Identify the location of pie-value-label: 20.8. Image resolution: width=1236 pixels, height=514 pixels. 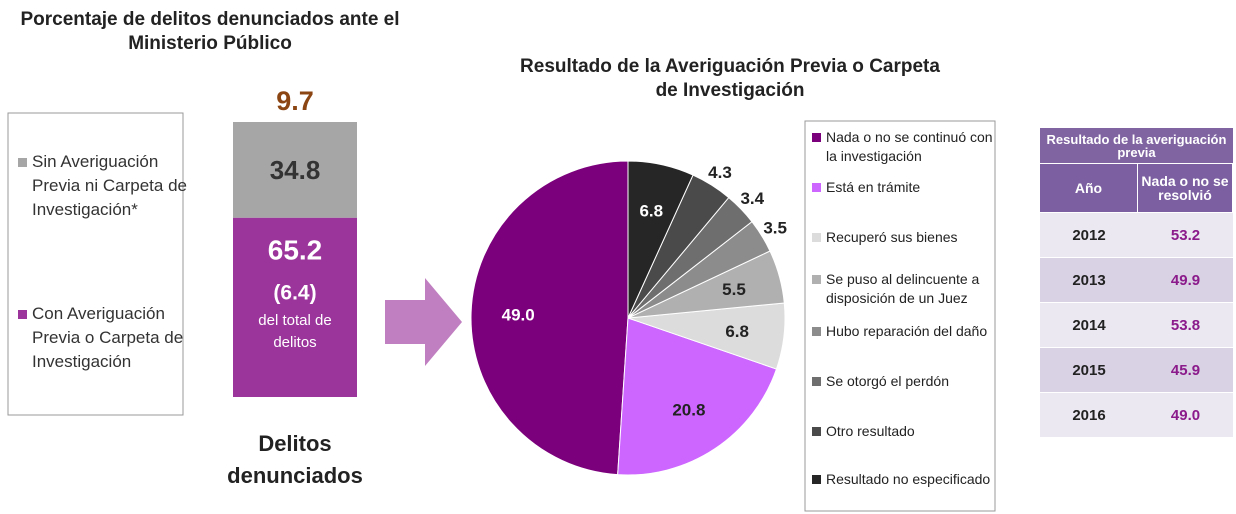
(688, 410).